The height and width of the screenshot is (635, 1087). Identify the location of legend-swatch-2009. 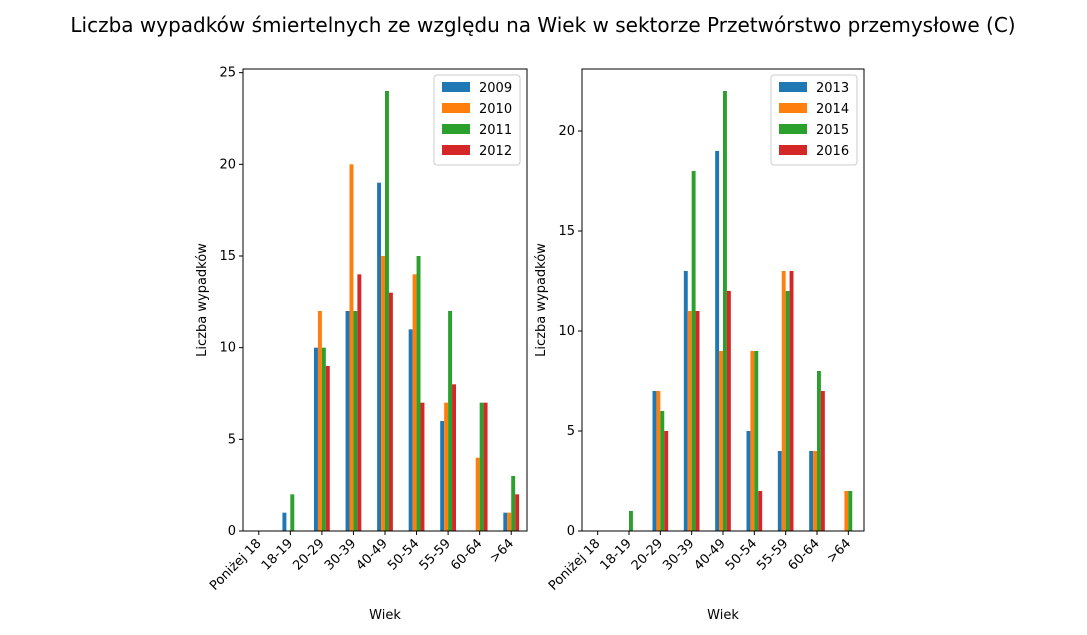
(456, 87).